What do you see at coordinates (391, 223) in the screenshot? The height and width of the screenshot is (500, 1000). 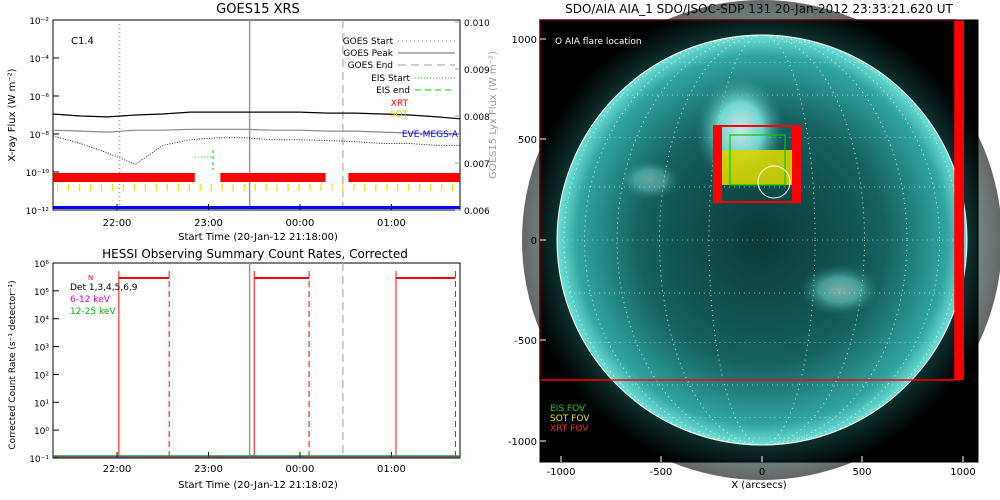 I see `goes-x-tick-label: 01:00` at bounding box center [391, 223].